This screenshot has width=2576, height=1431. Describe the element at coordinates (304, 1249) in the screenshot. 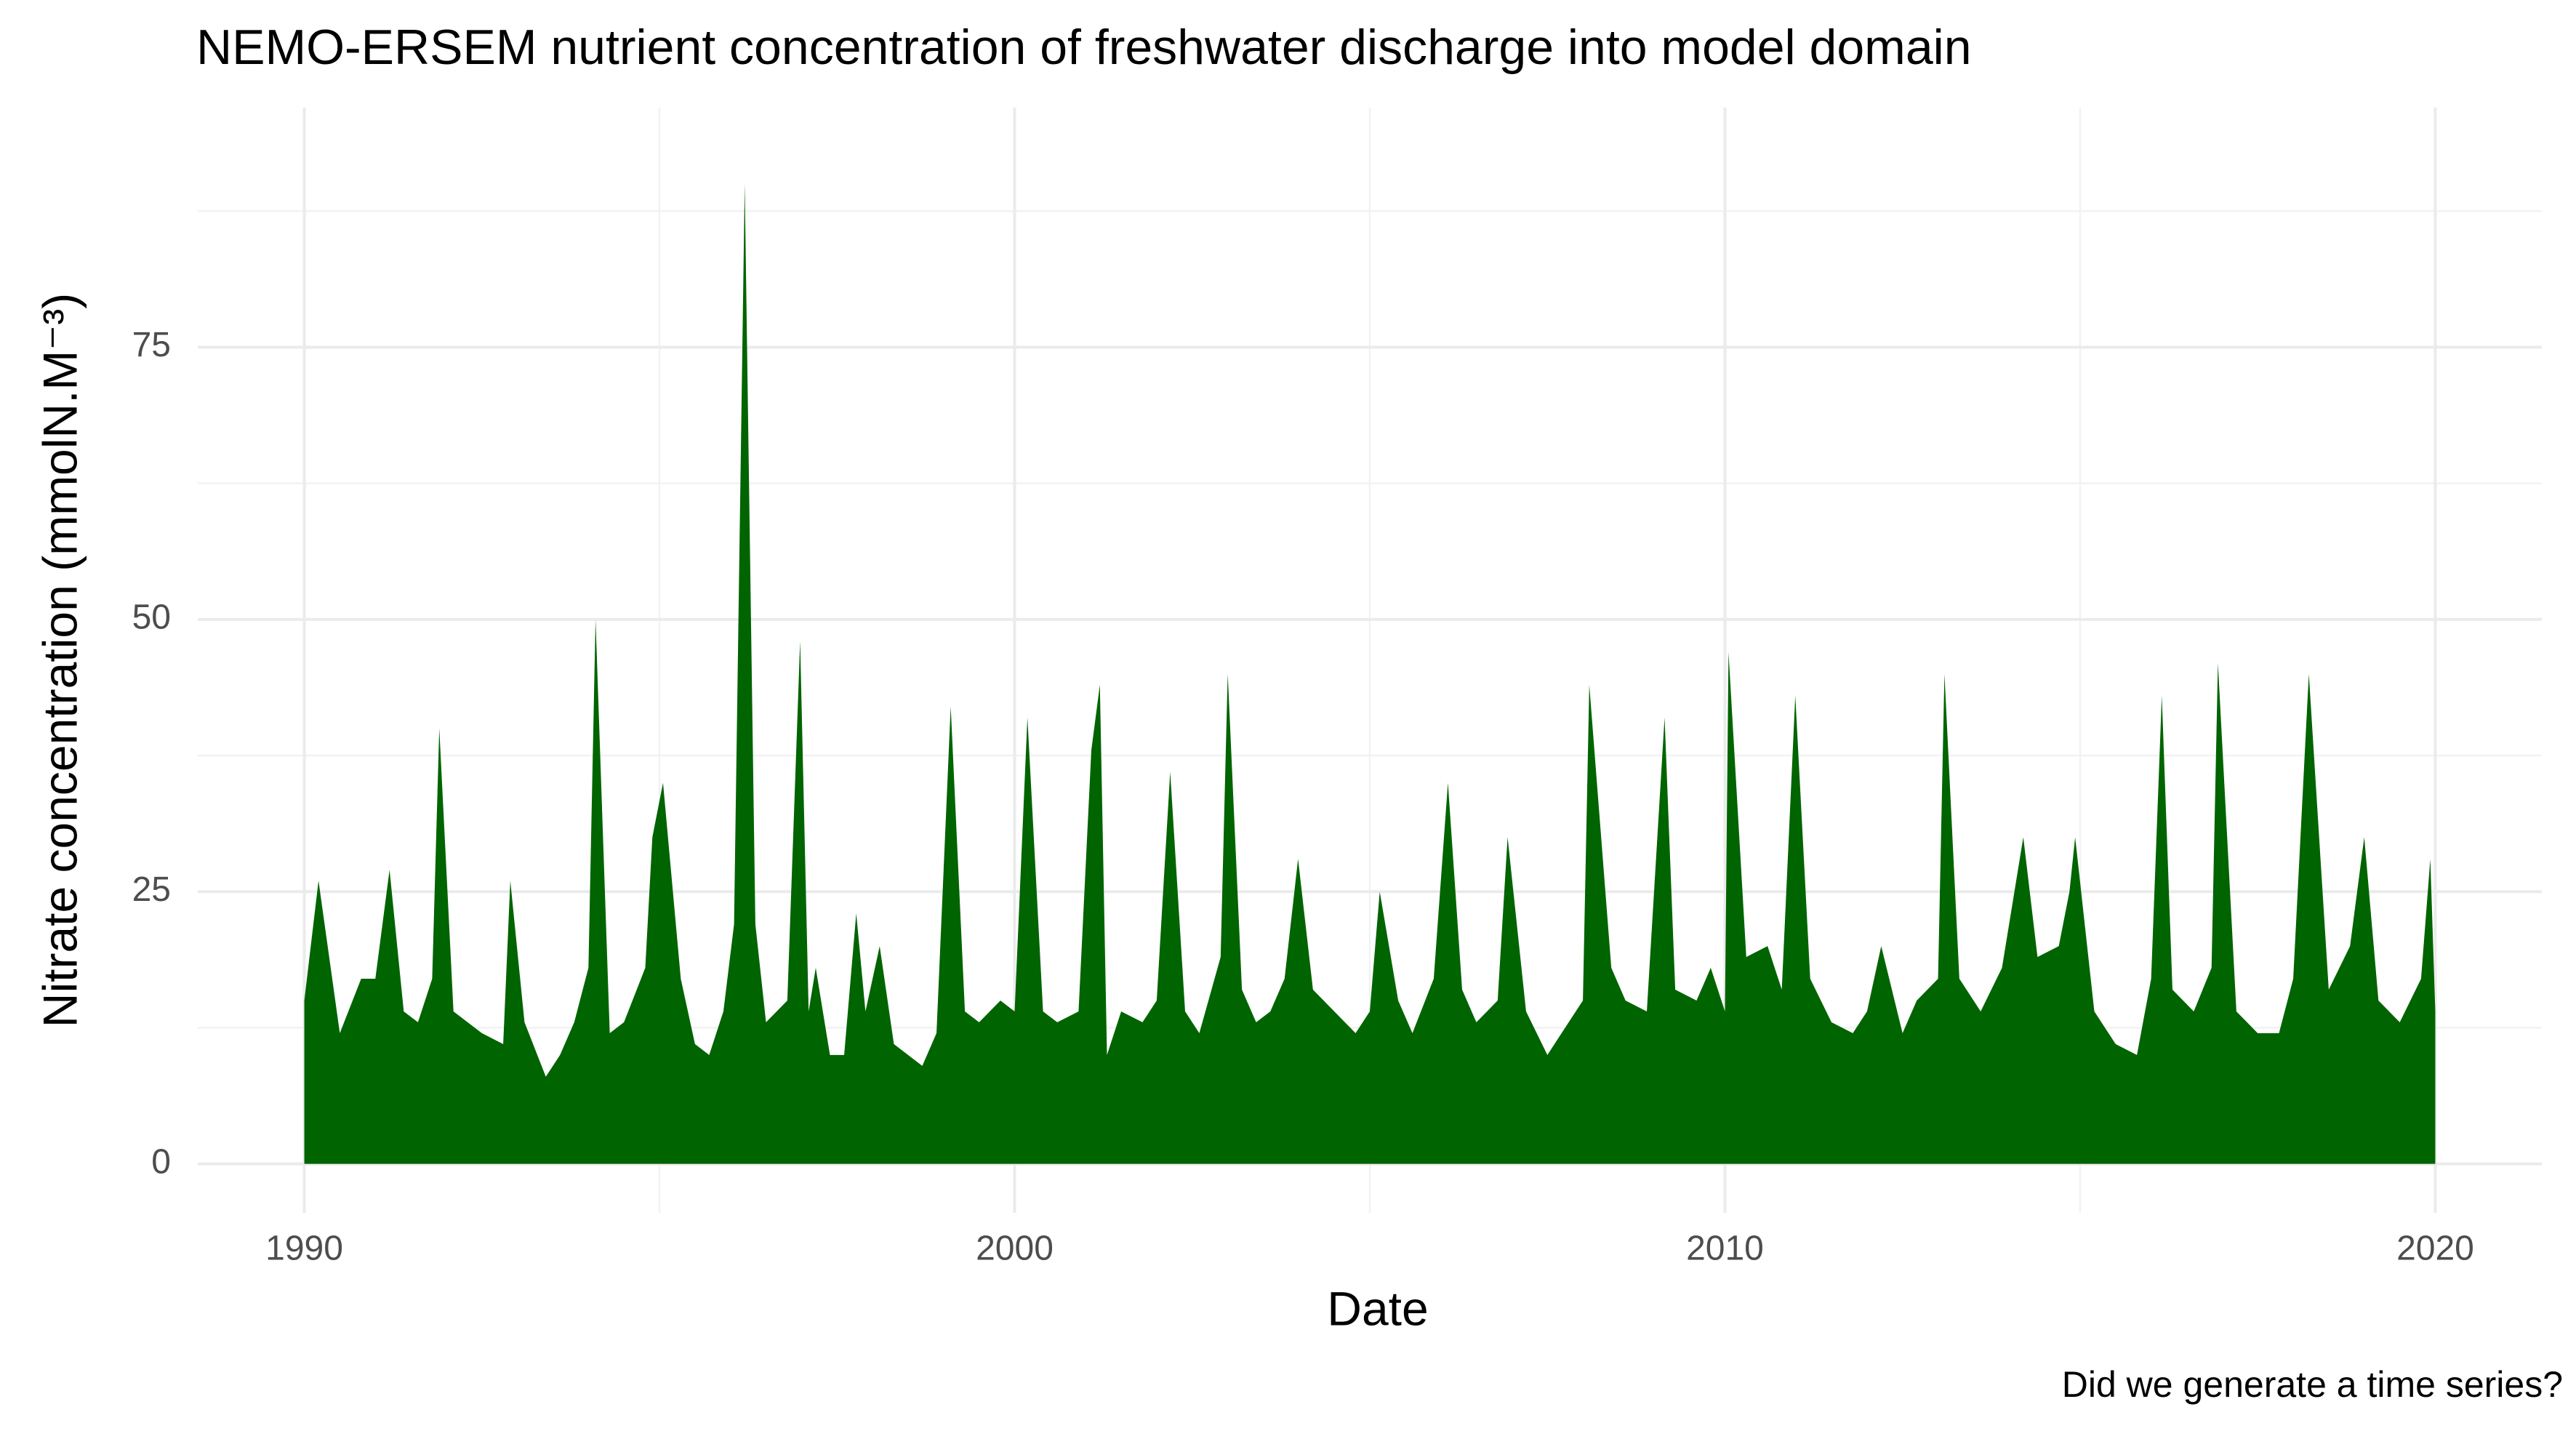

I see `x-tick-label: 1990` at that location.